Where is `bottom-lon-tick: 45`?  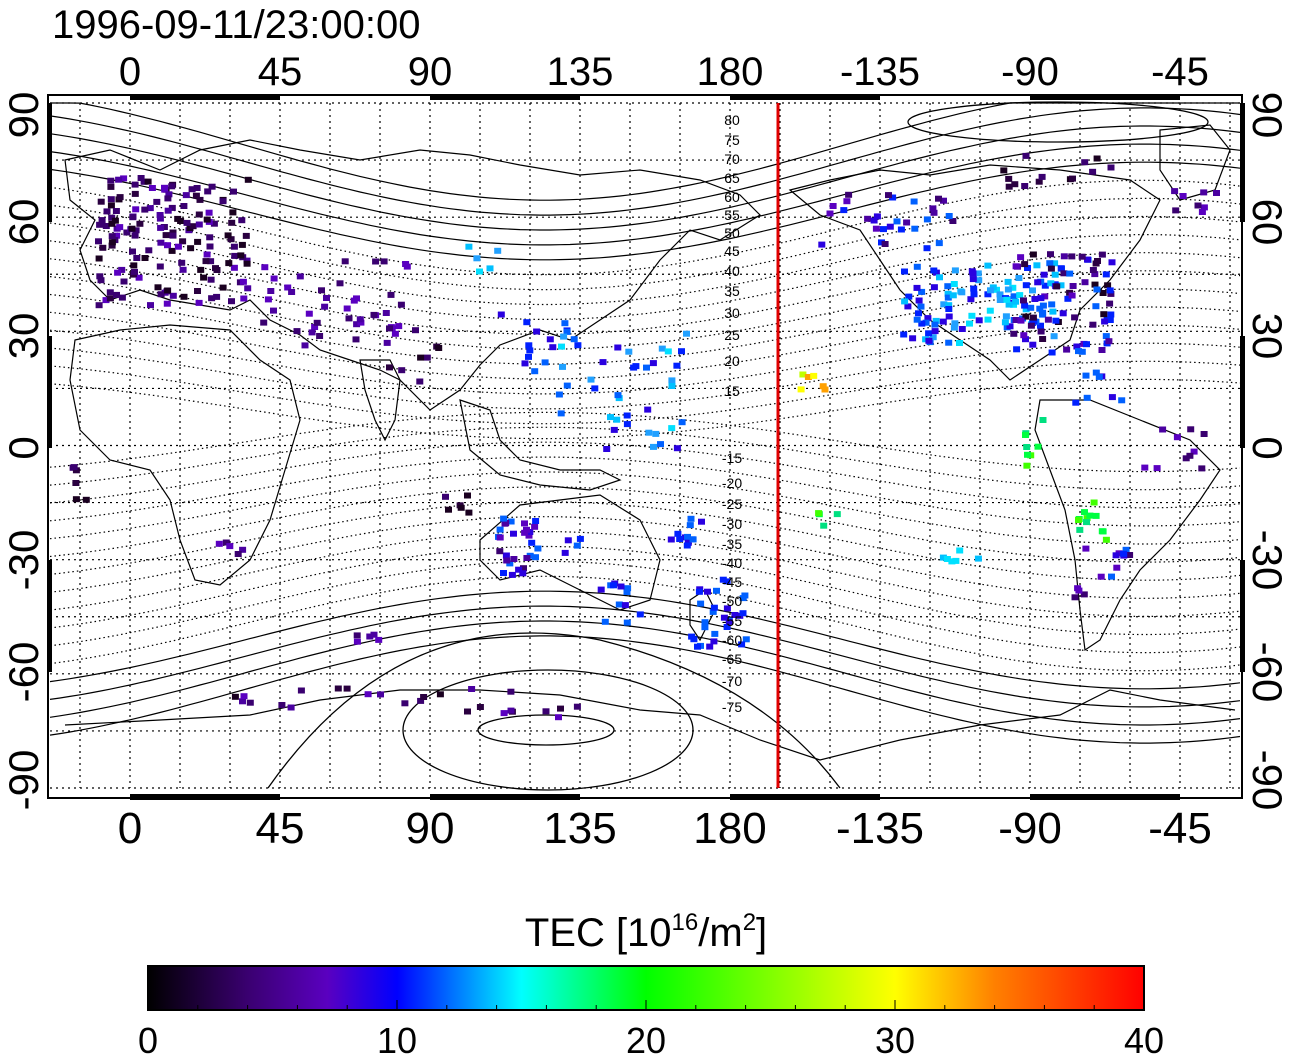 bottom-lon-tick: 45 is located at coordinates (280, 828).